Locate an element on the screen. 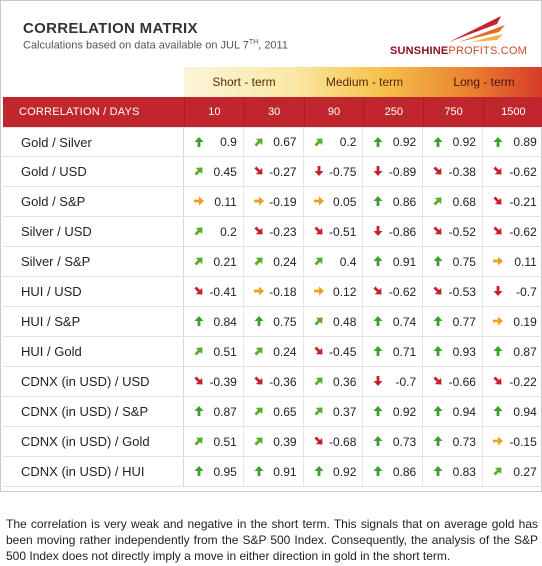  correlation-value: 0.73 is located at coordinates (464, 441).